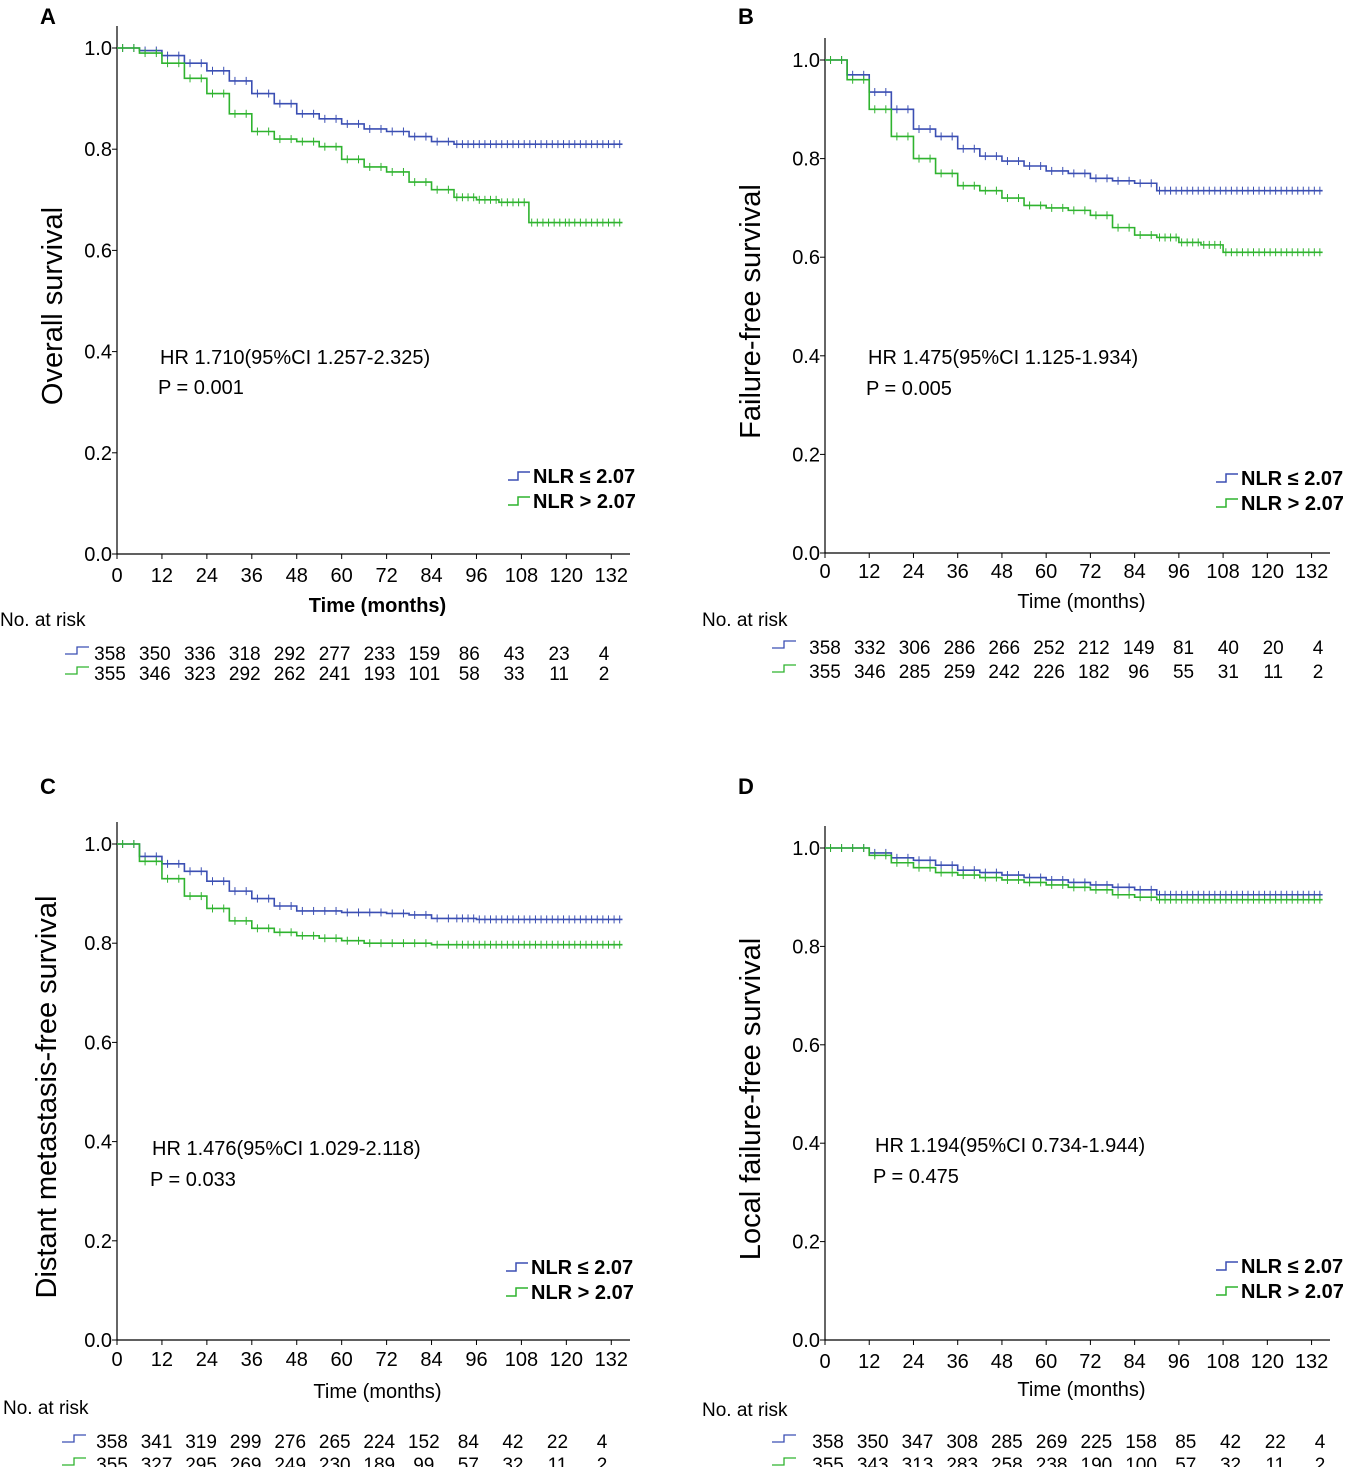  Describe the element at coordinates (1185, 1461) in the screenshot. I see `risk-value-high: 57` at that location.